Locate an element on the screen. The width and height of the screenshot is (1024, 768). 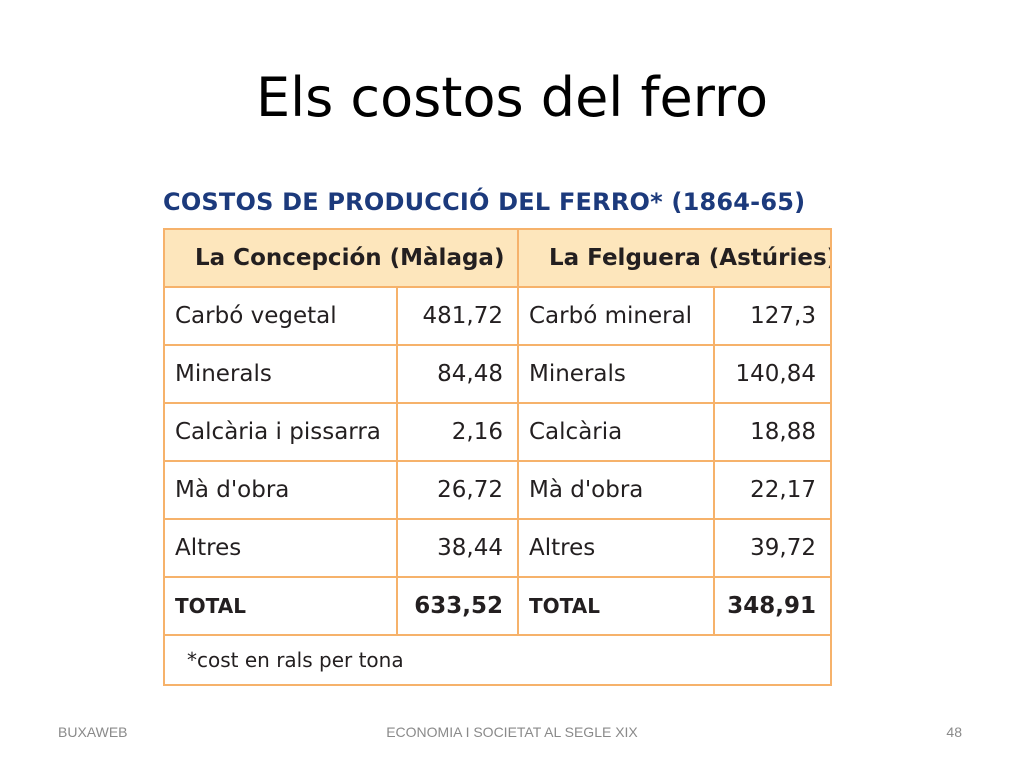
cost-value: 39,72 is located at coordinates (772, 548).